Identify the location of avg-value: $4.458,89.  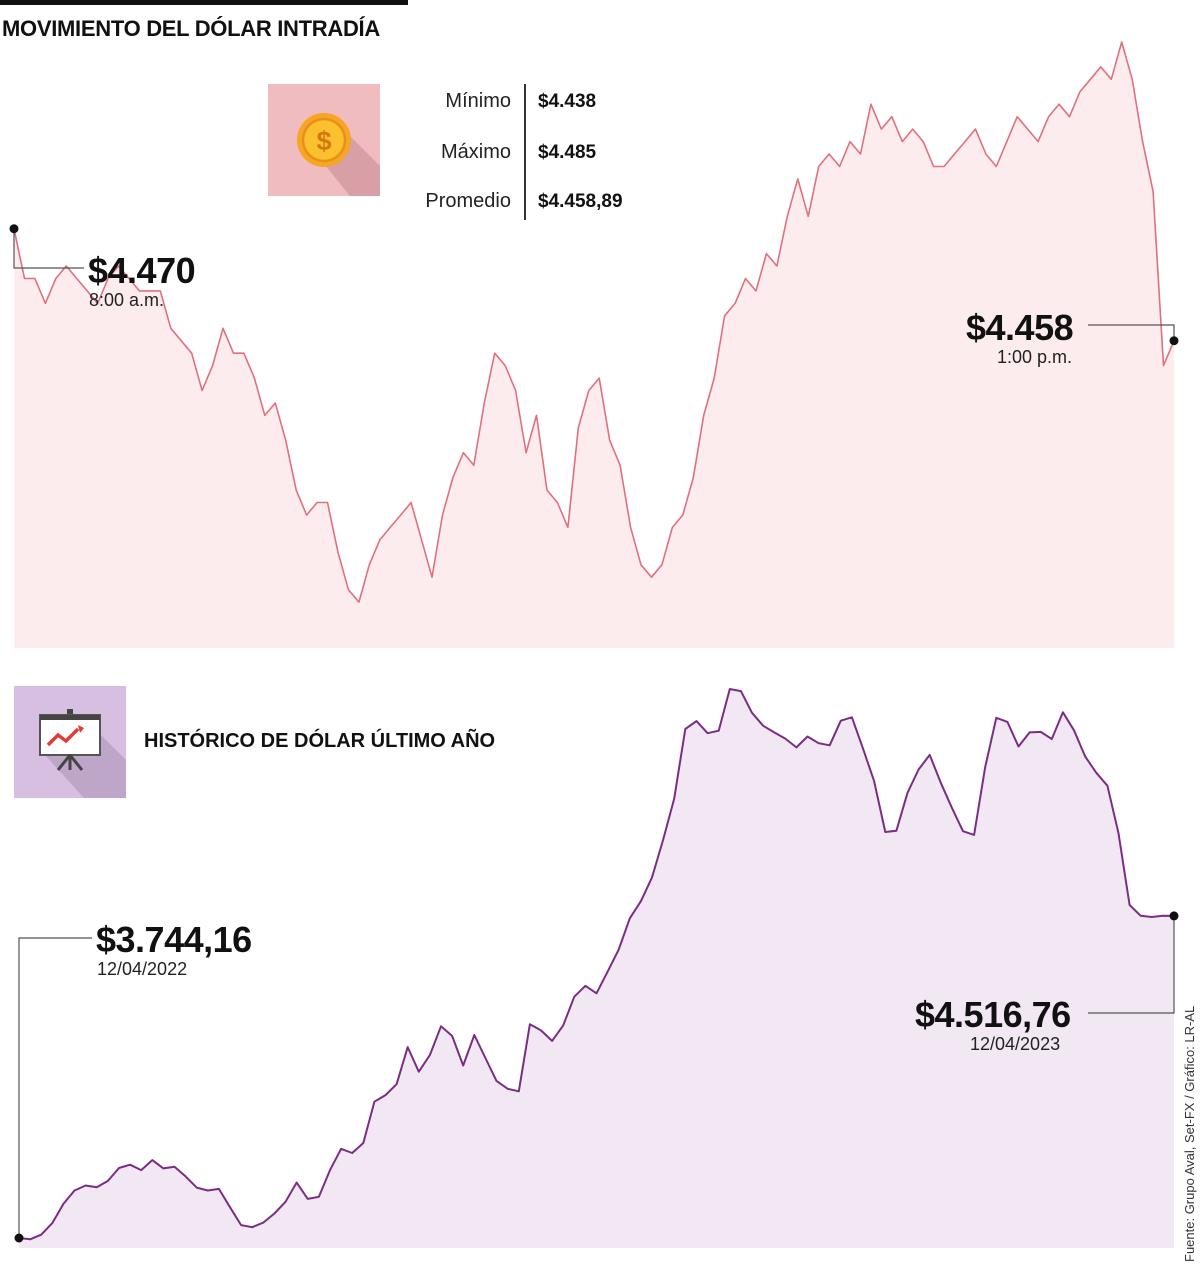
(580, 201).